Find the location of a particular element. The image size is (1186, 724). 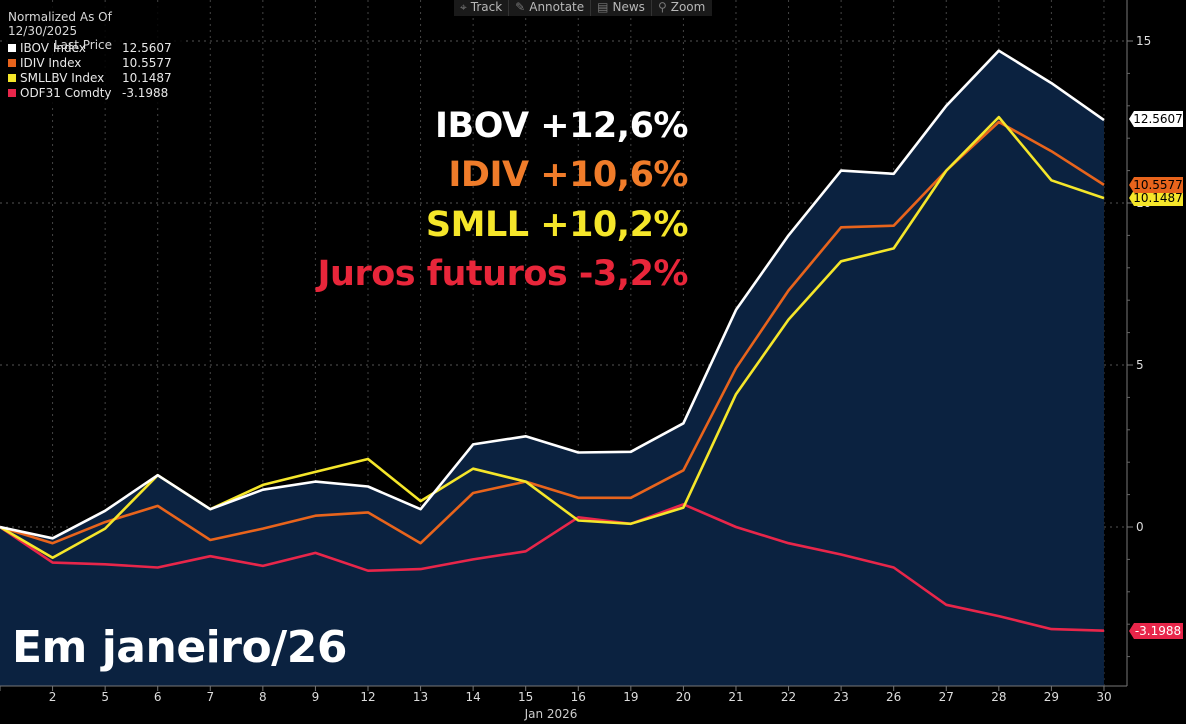

legend-item-value: 10.1487 is located at coordinates (147, 78).